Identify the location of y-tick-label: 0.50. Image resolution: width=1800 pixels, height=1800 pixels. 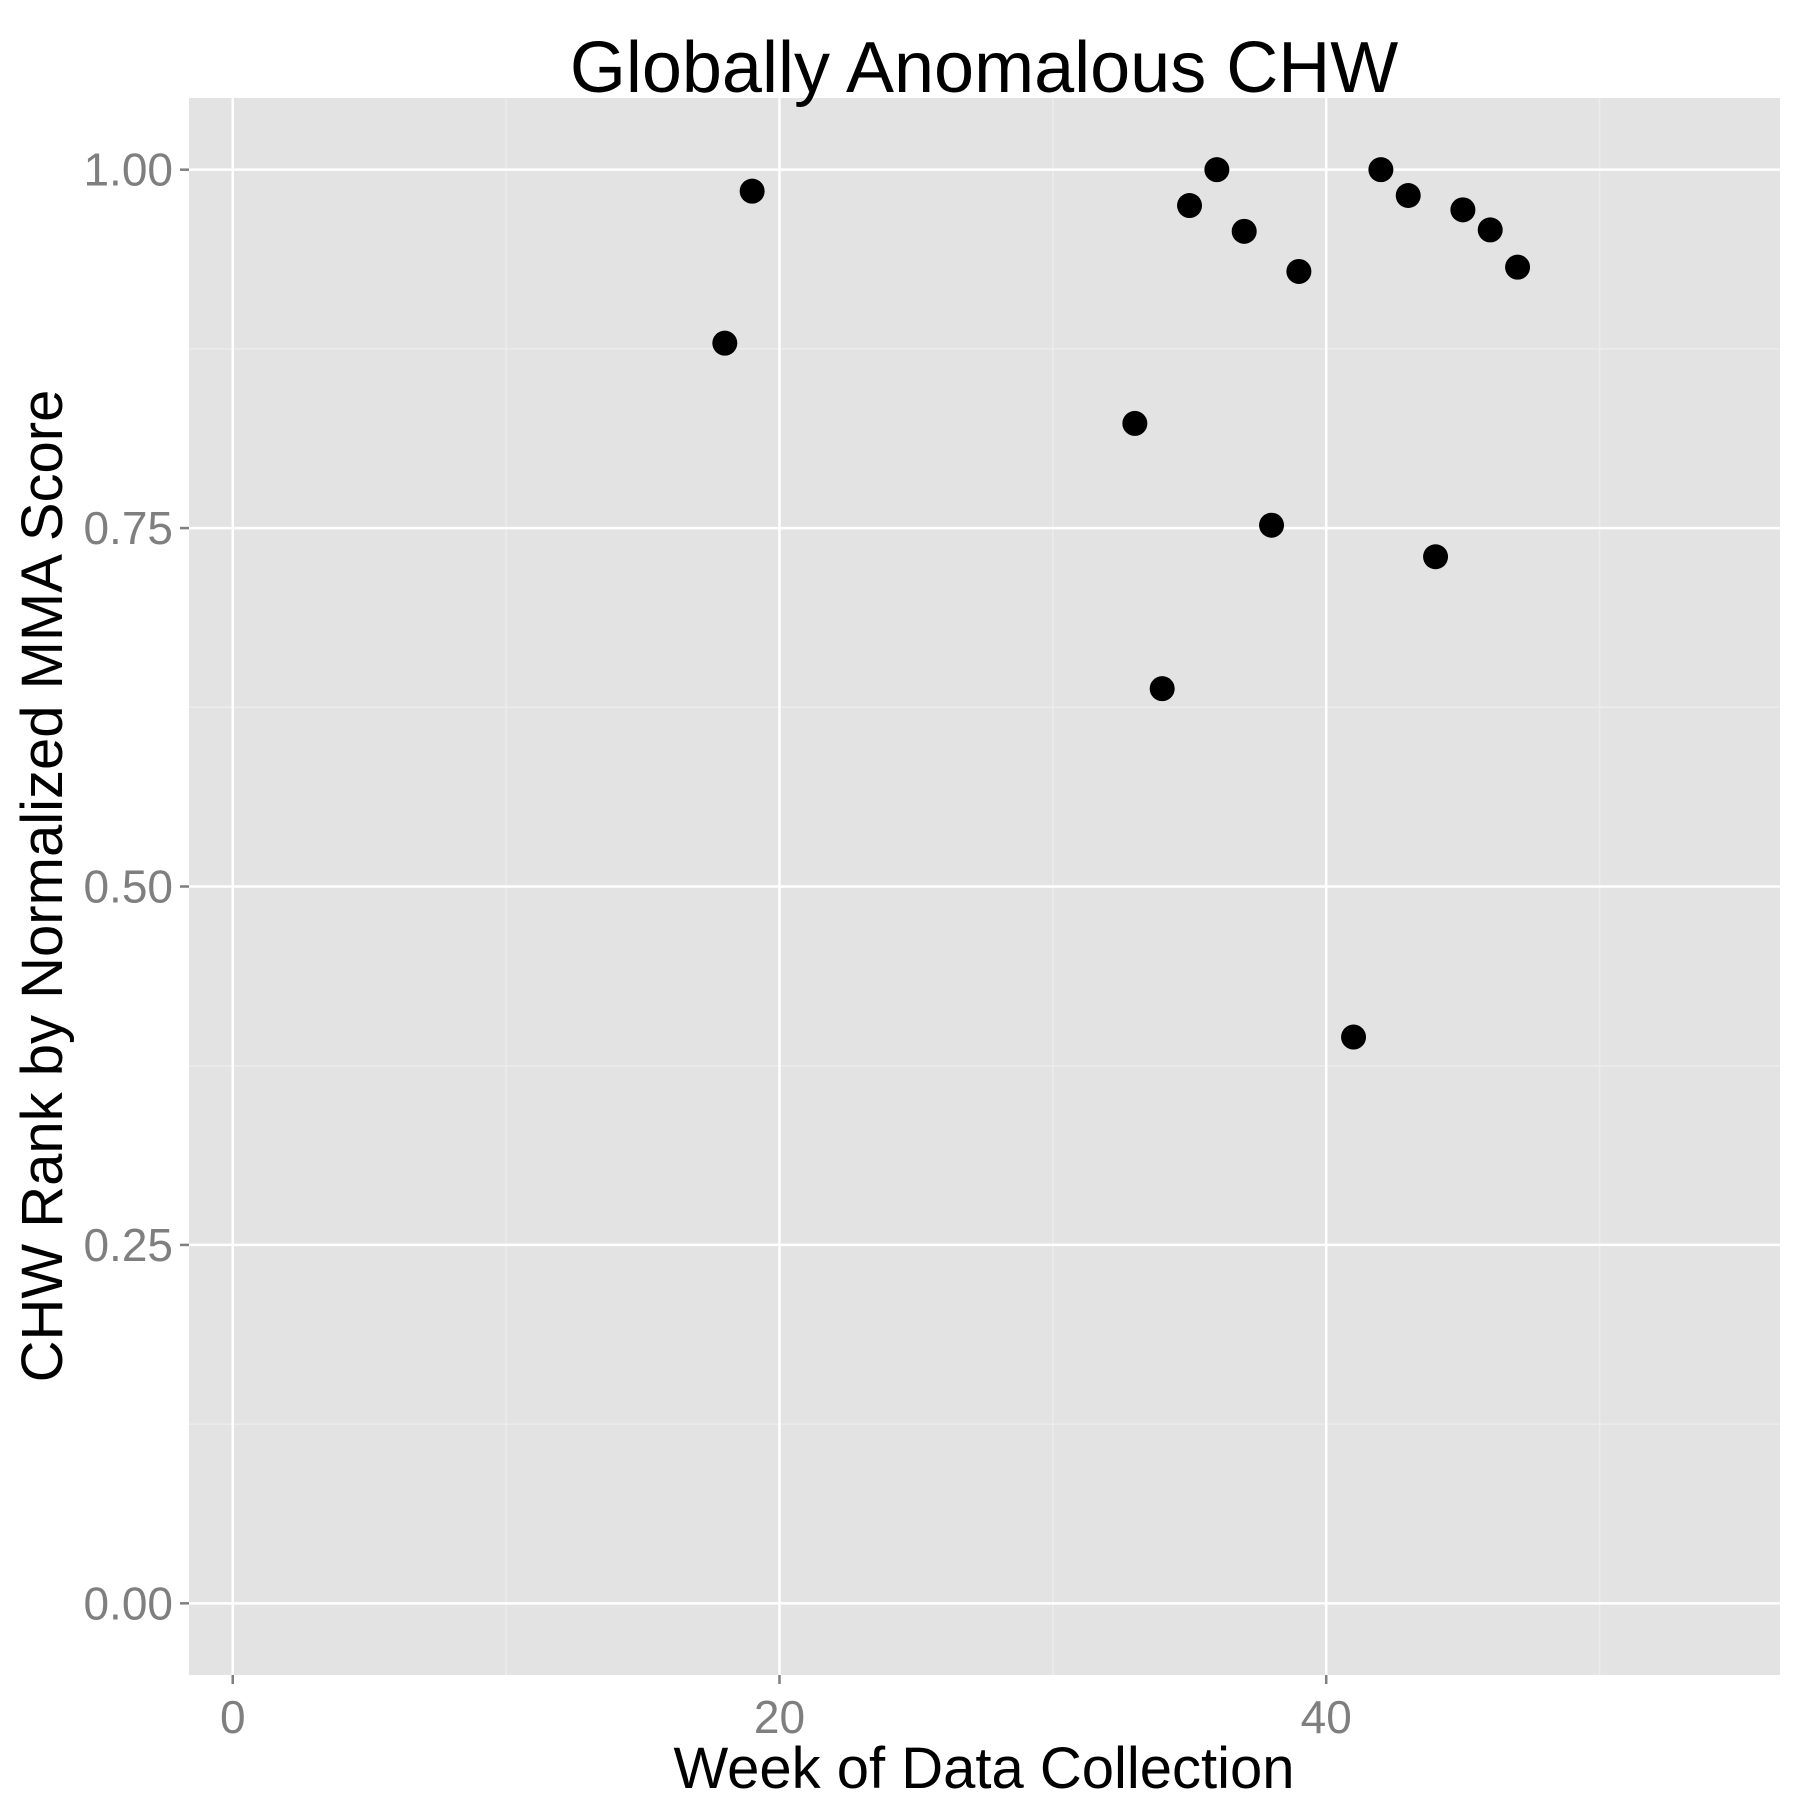
(128, 887).